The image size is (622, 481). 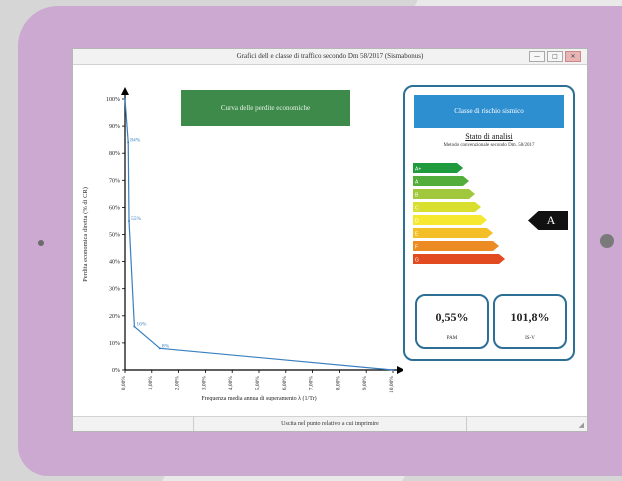 I want to click on x-tick-label: 8,00%, so click(x=338, y=383).